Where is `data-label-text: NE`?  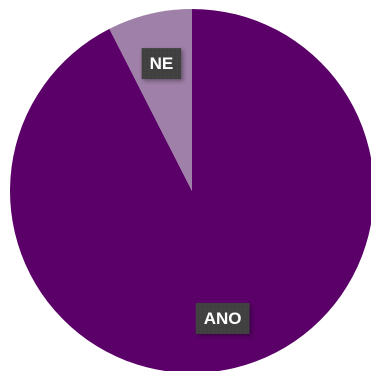 data-label-text: NE is located at coordinates (162, 63).